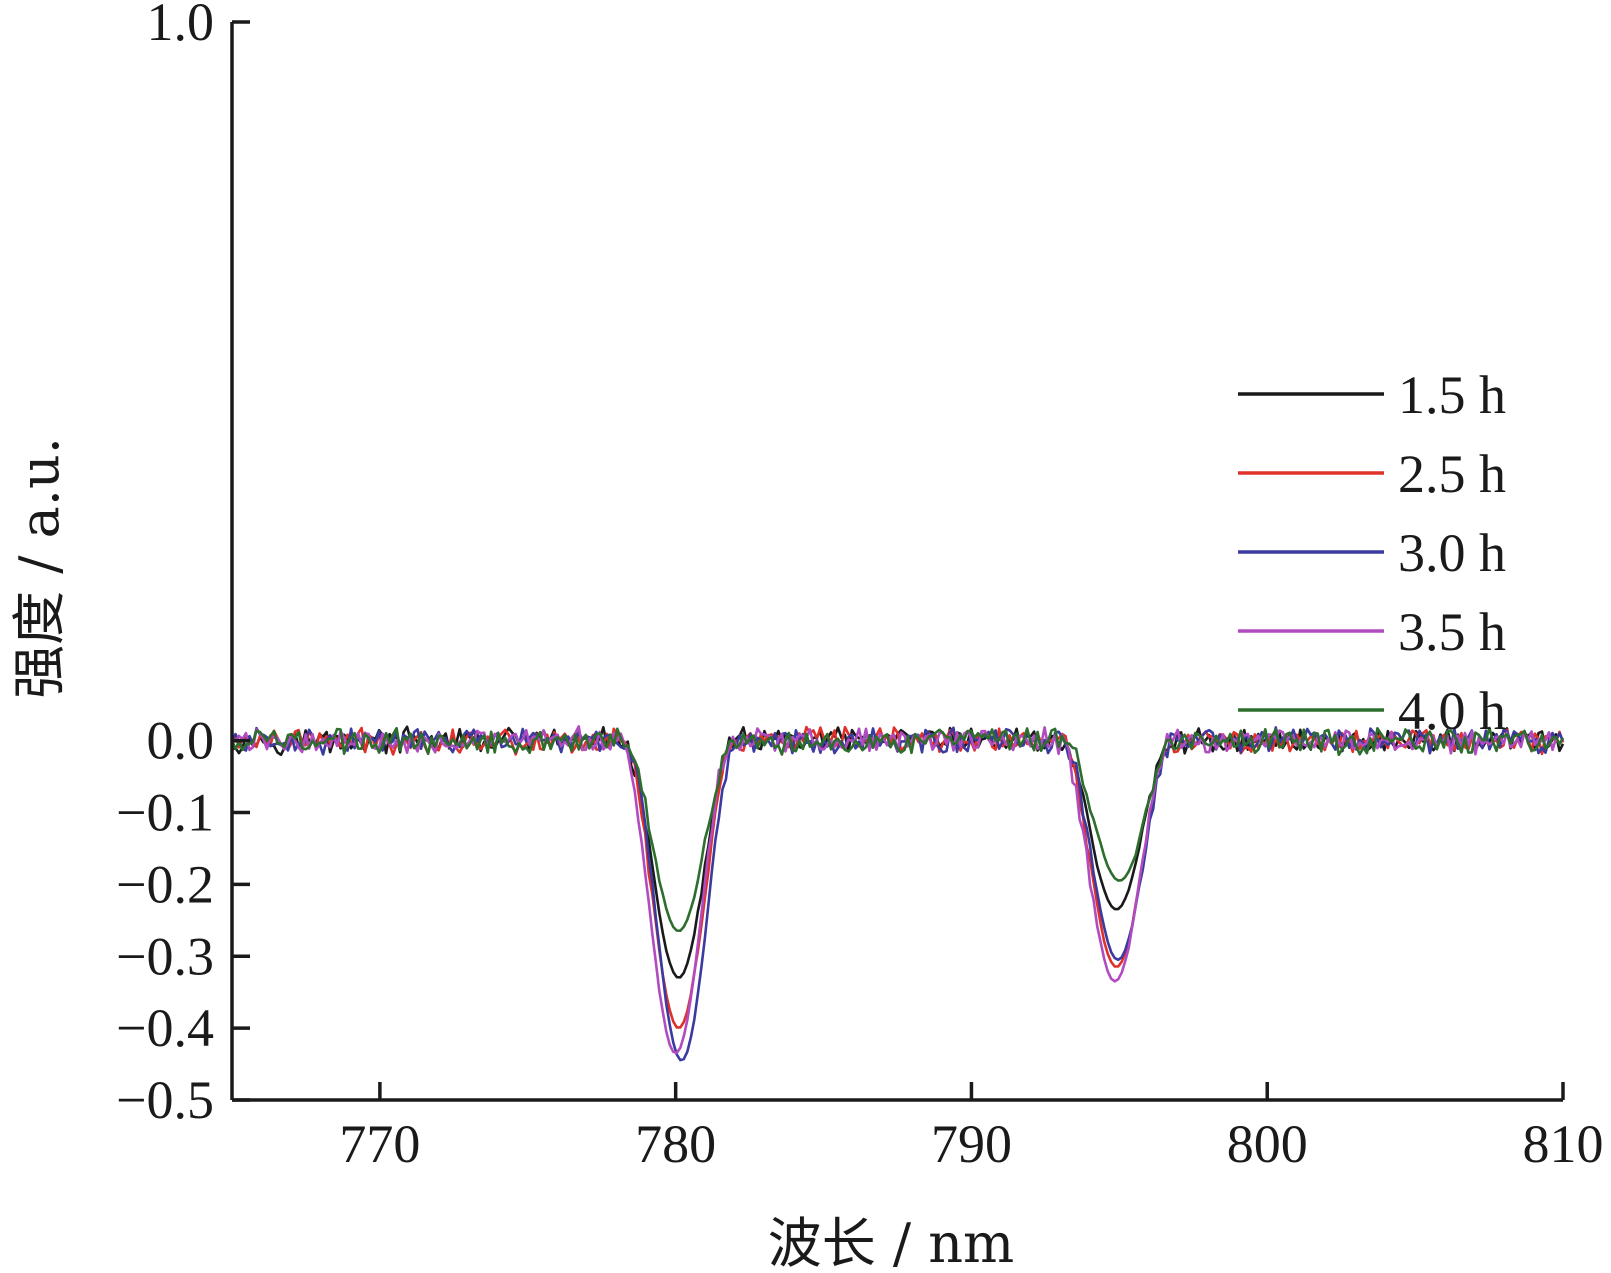  What do you see at coordinates (181, 741) in the screenshot?
I see `y-tick-label: 0.0` at bounding box center [181, 741].